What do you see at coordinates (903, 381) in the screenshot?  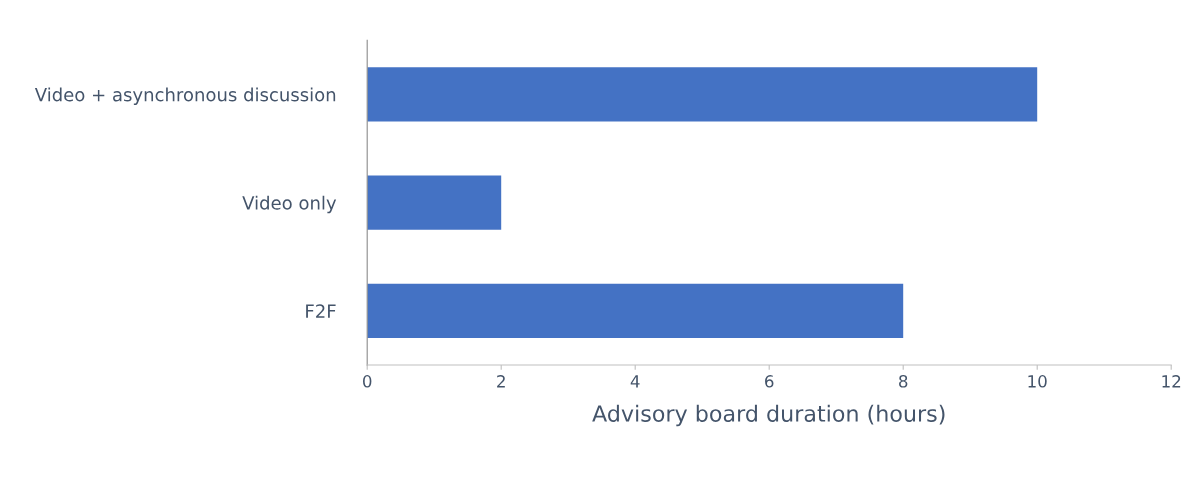 I see `x-tick-label: 8` at bounding box center [903, 381].